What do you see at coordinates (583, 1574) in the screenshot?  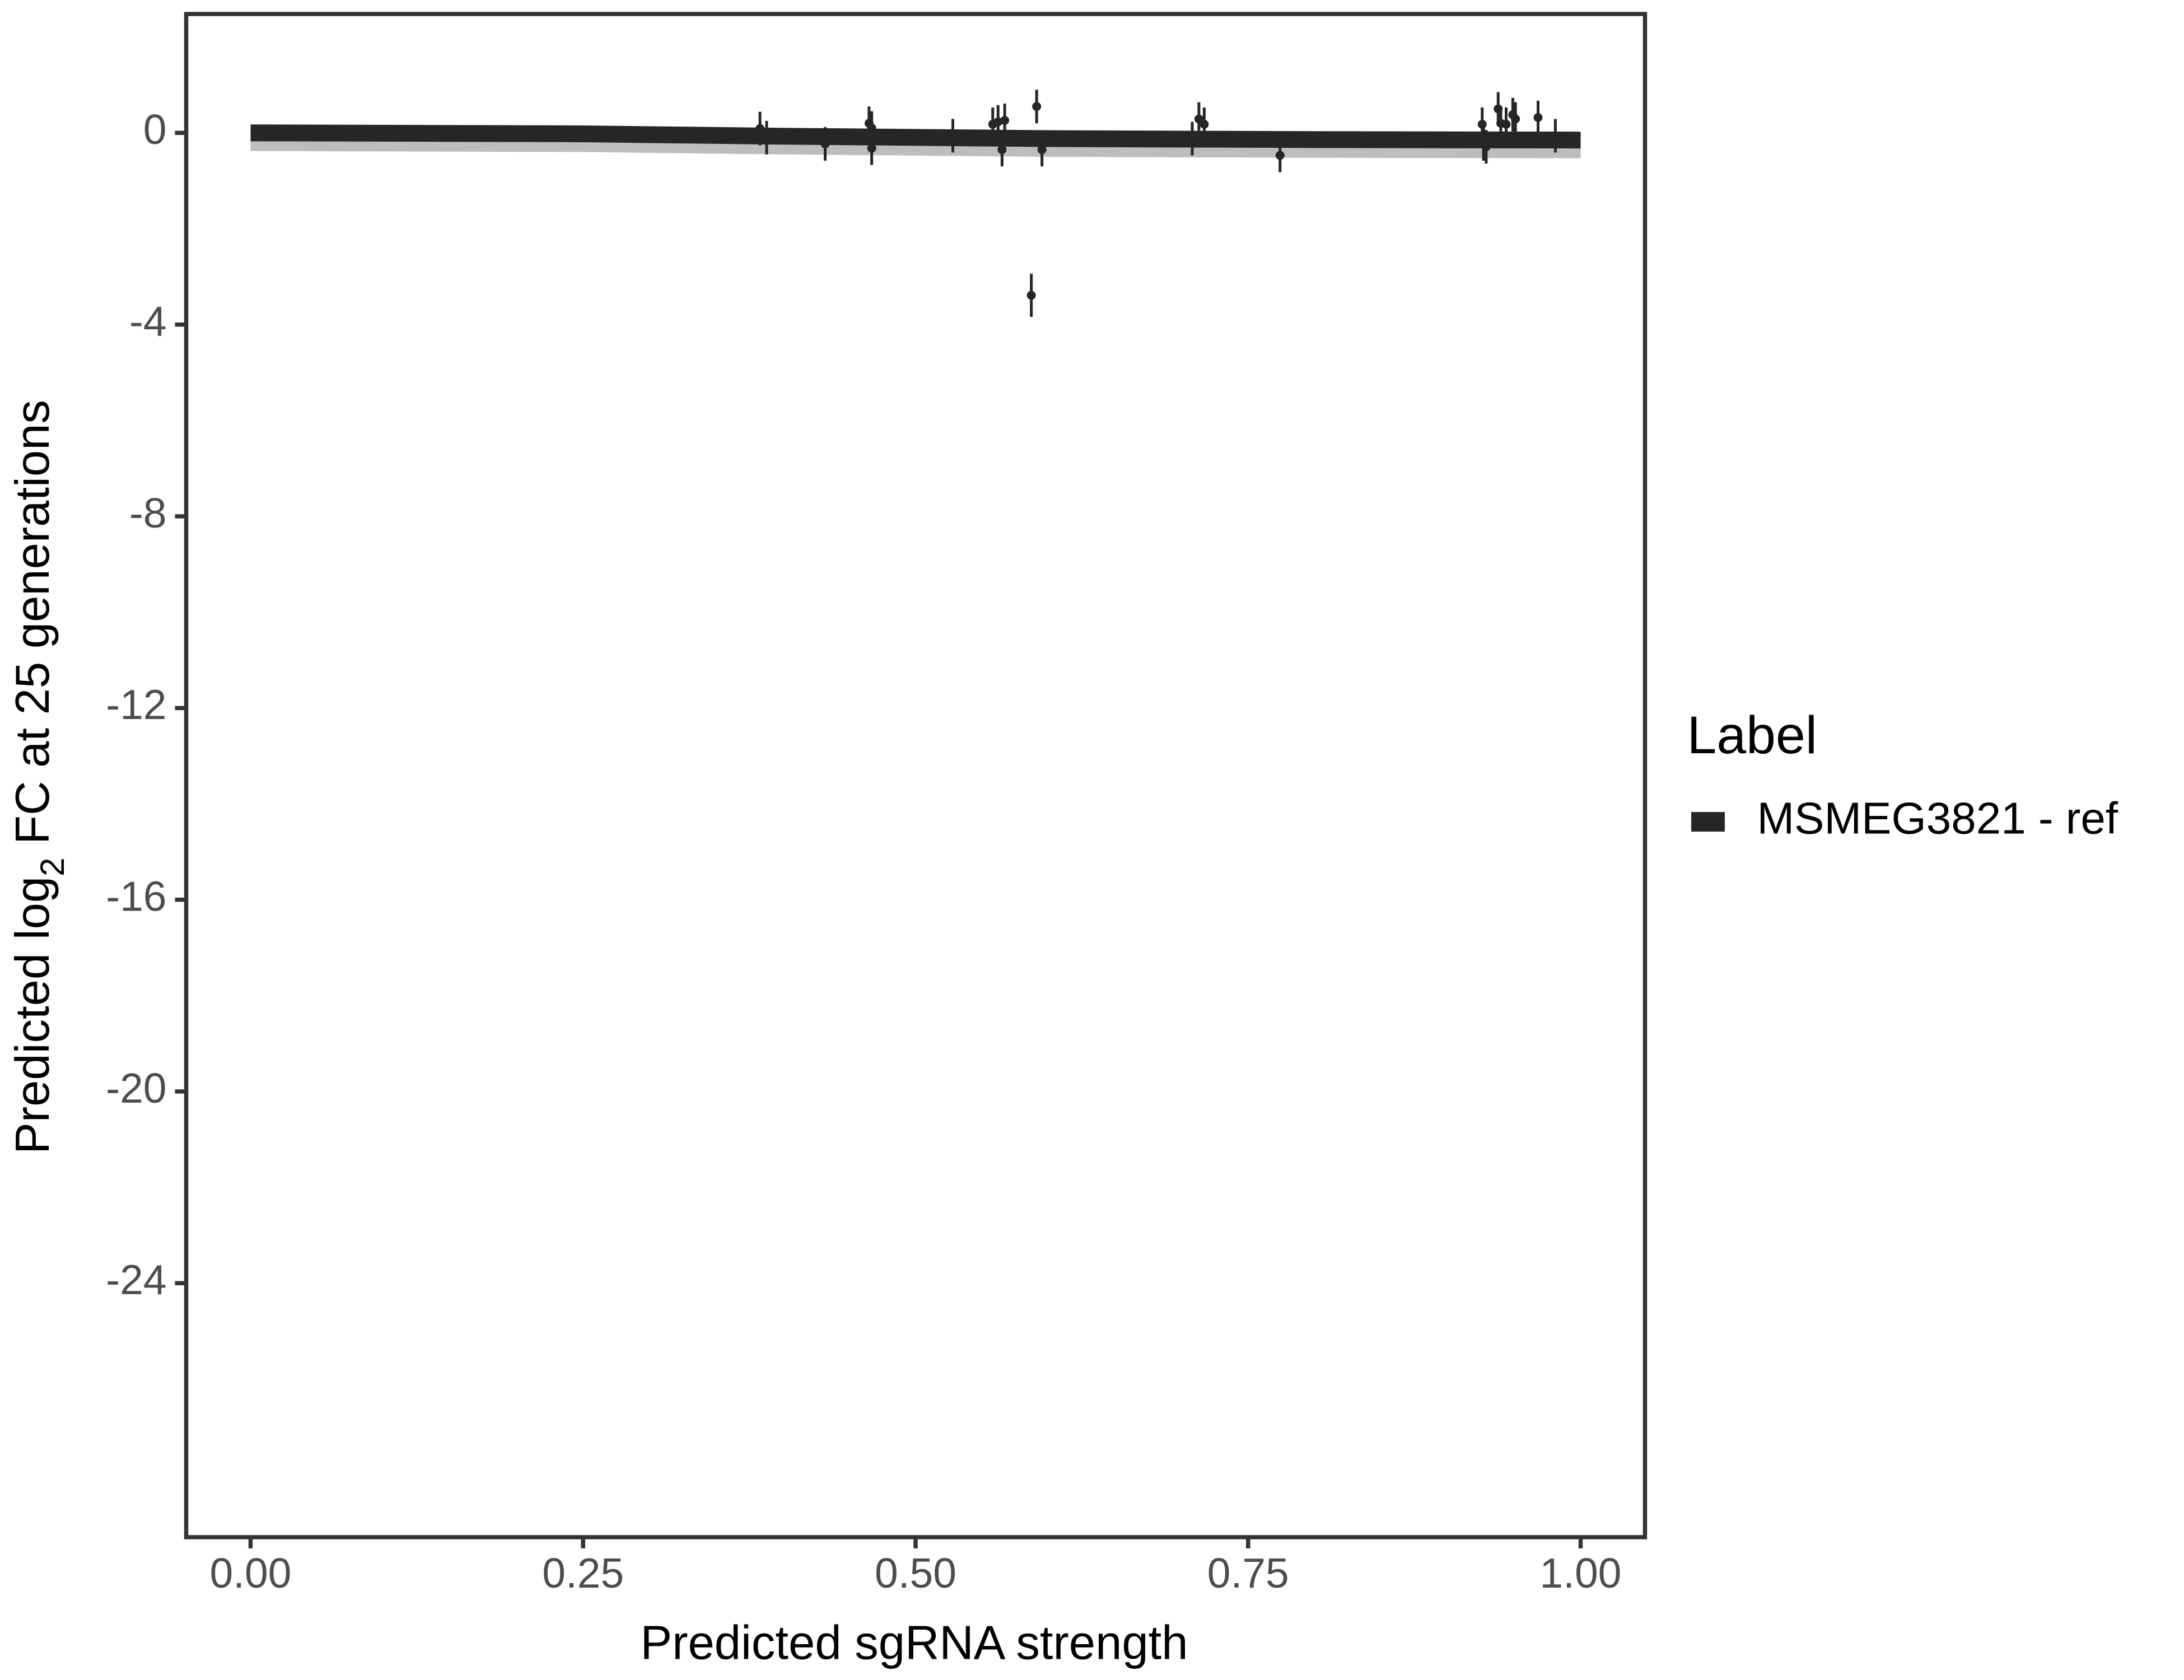 I see `x-tick-label: 0.25` at bounding box center [583, 1574].